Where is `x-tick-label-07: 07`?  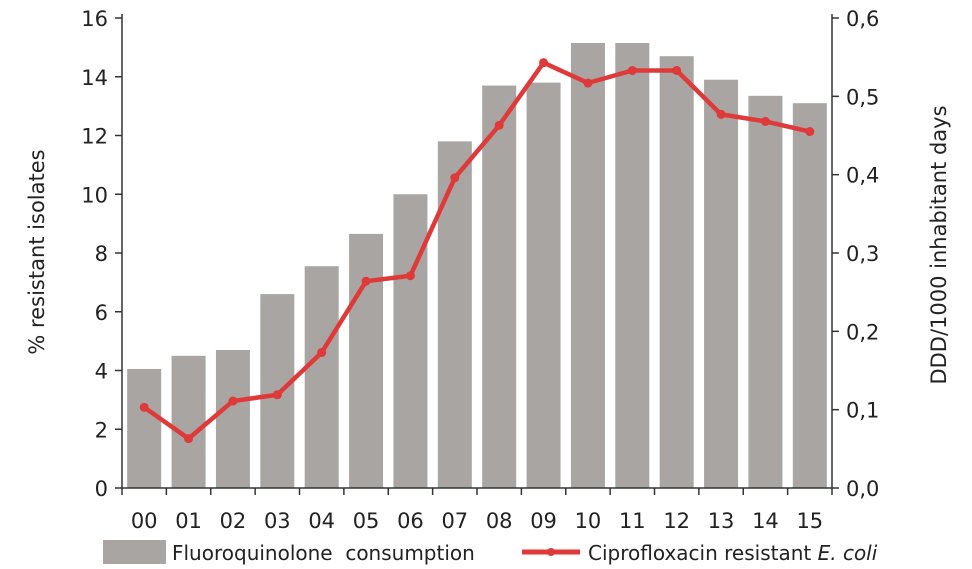
x-tick-label-07: 07 is located at coordinates (454, 521).